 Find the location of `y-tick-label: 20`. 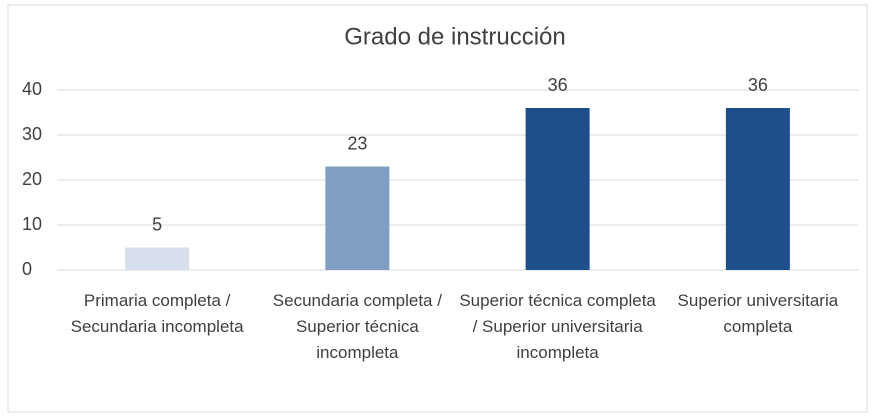

y-tick-label: 20 is located at coordinates (32, 179).